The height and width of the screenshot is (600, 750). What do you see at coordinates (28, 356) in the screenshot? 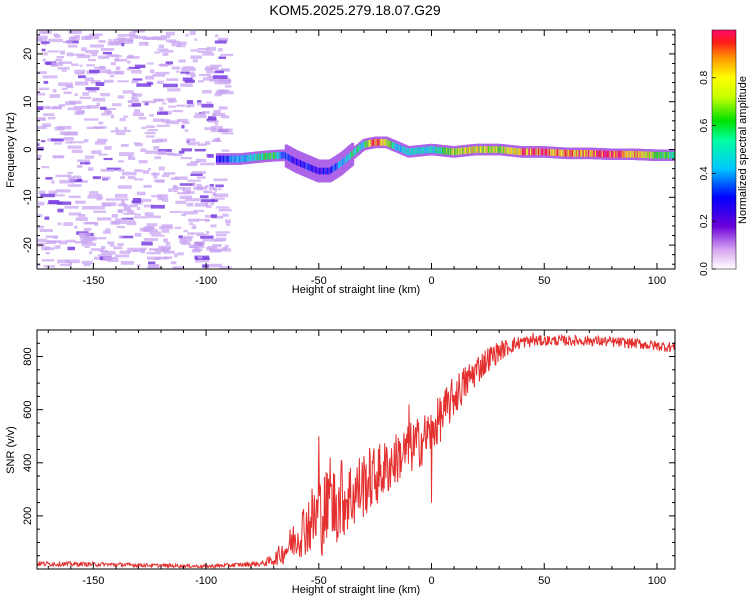
I see `y-tick-label: 800` at bounding box center [28, 356].